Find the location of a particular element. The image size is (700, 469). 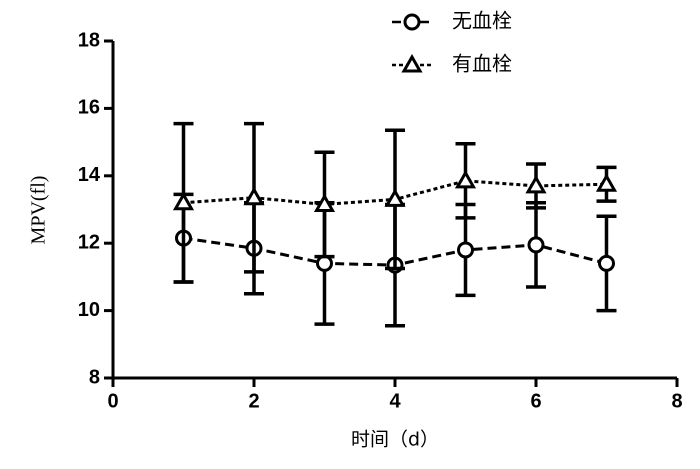

x-tick-label: 6 is located at coordinates (535, 401).